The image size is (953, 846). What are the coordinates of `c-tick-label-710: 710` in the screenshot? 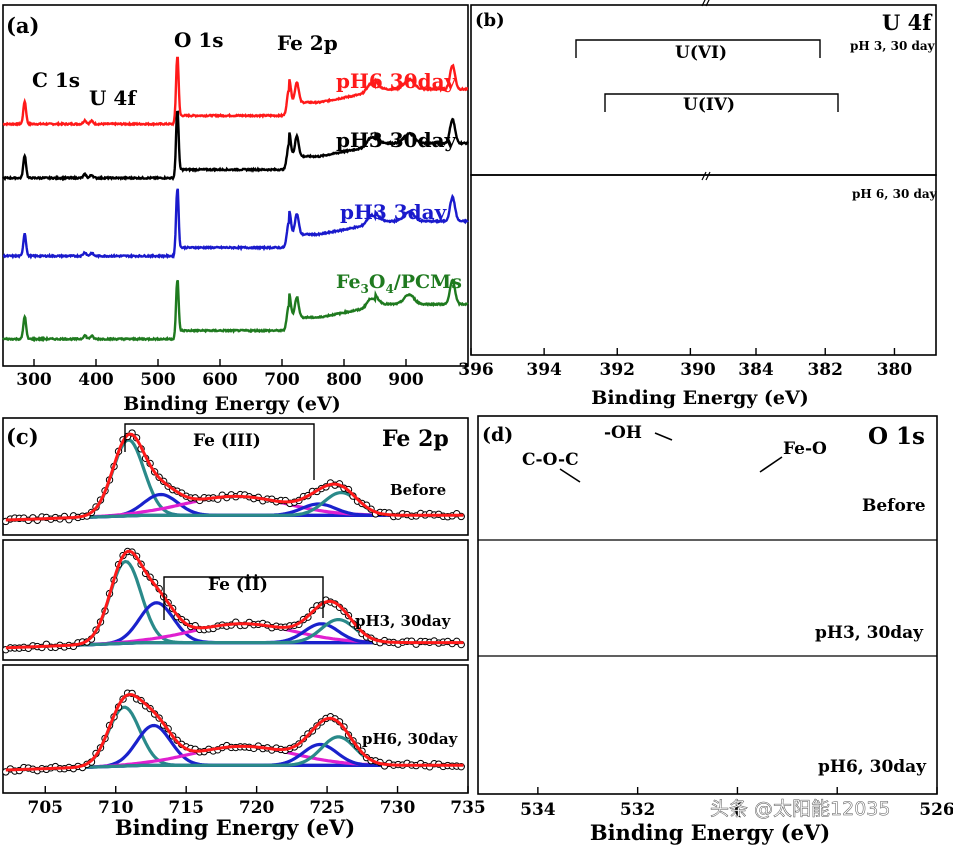 It's located at (116, 808).